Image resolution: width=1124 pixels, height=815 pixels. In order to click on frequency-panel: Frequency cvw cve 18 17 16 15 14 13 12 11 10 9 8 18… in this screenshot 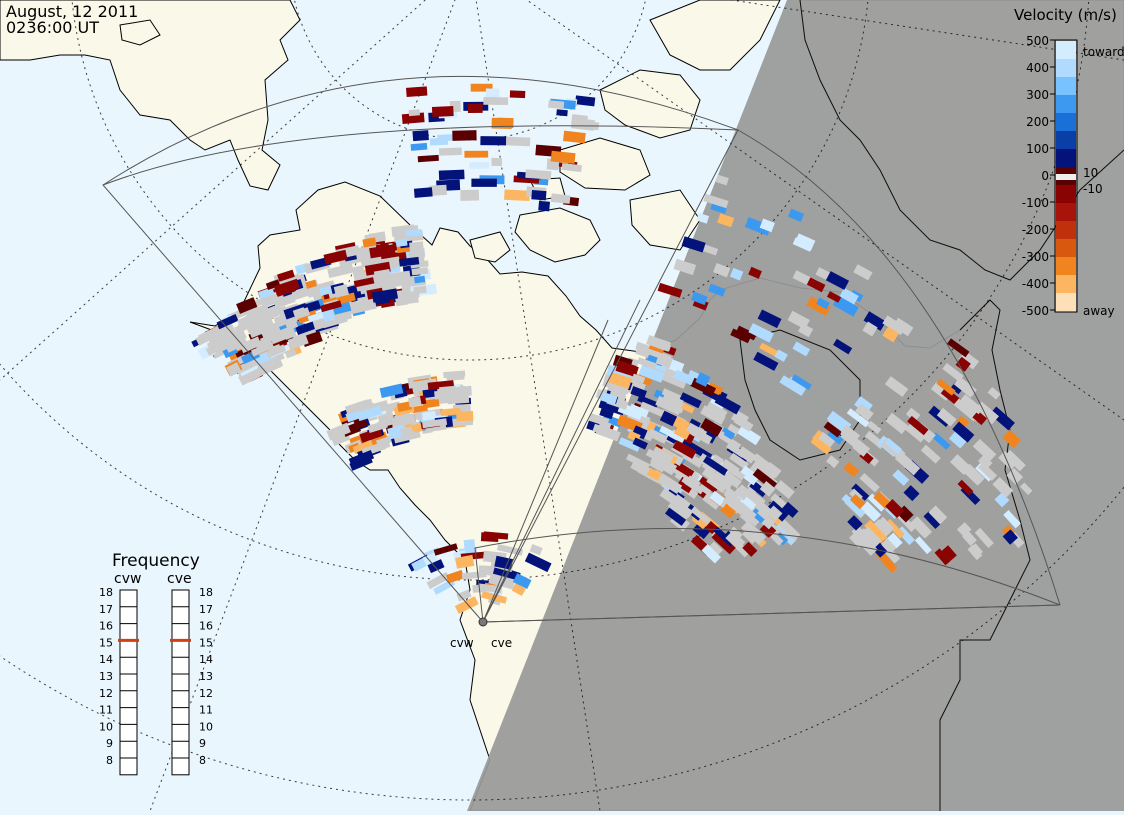, I will do `click(156, 663)`.